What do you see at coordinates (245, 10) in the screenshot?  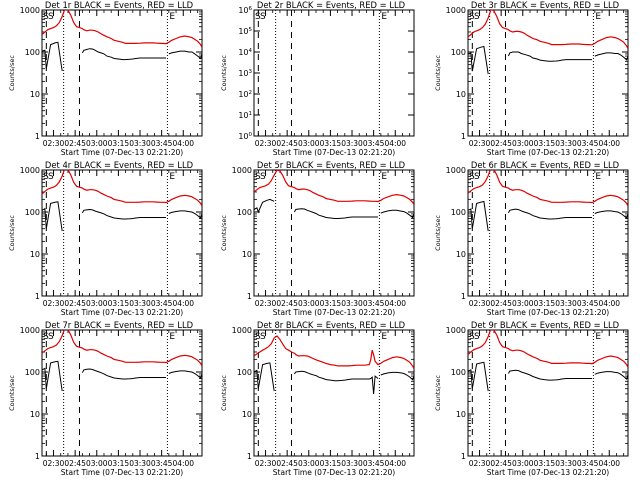 I see `y-tick-label: 106` at bounding box center [245, 10].